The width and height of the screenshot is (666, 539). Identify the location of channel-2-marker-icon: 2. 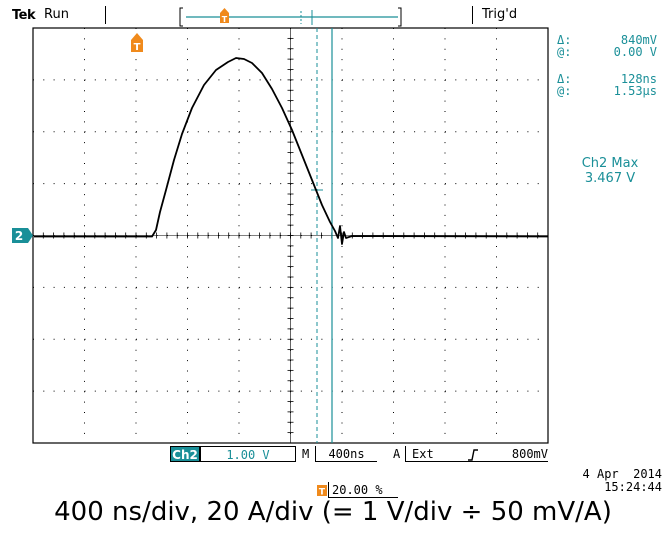
(22, 235).